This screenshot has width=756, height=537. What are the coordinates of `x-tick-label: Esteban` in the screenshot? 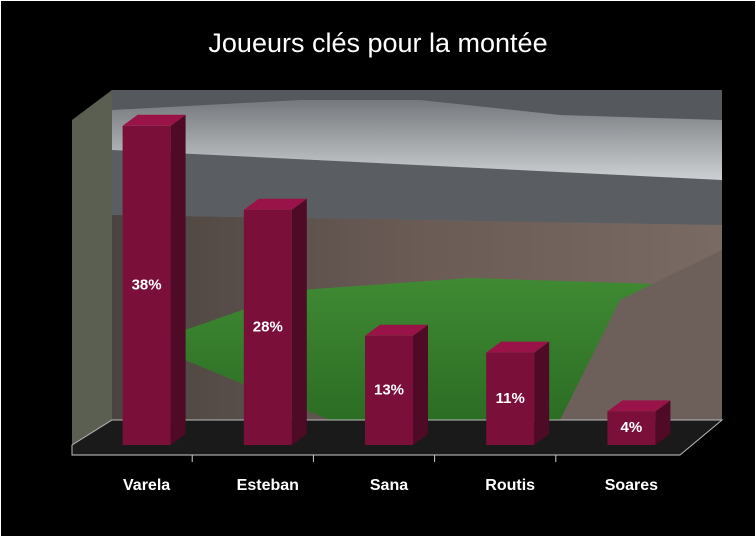 It's located at (268, 485).